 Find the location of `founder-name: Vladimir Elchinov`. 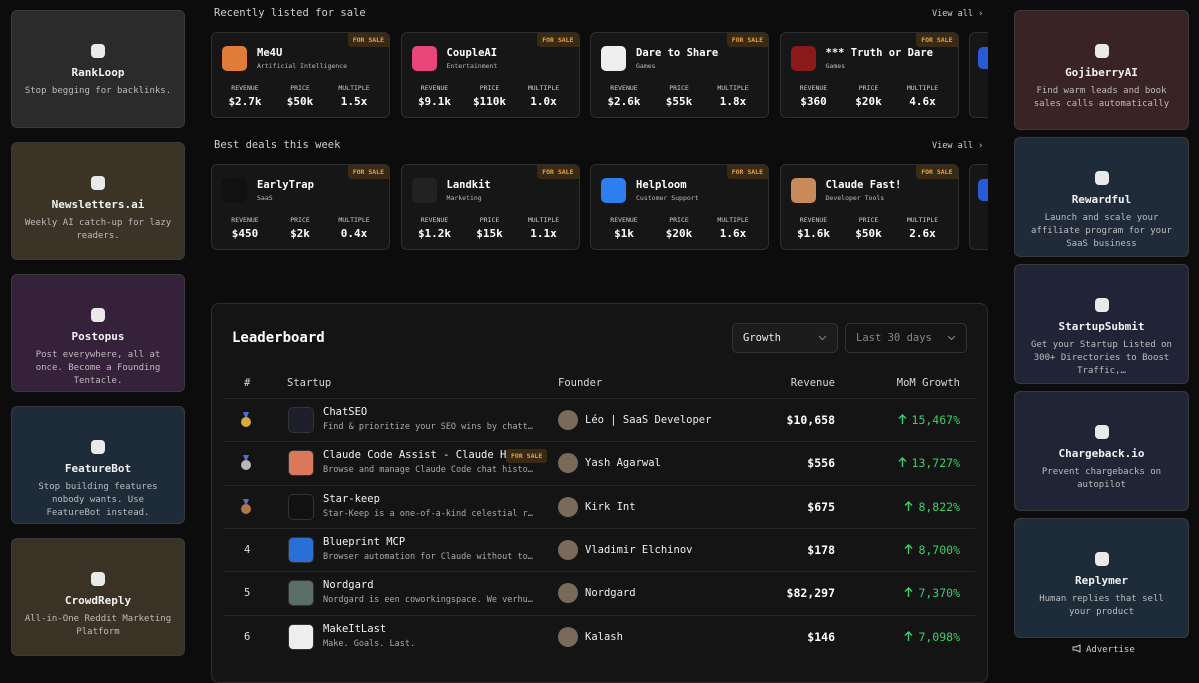

founder-name: Vladimir Elchinov is located at coordinates (639, 549).